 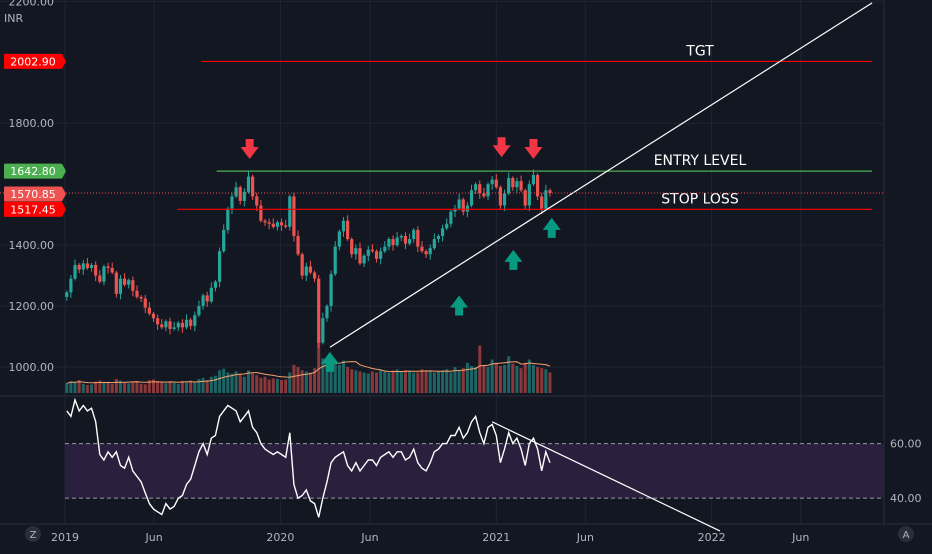 What do you see at coordinates (33, 534) in the screenshot?
I see `timezone-button: Z` at bounding box center [33, 534].